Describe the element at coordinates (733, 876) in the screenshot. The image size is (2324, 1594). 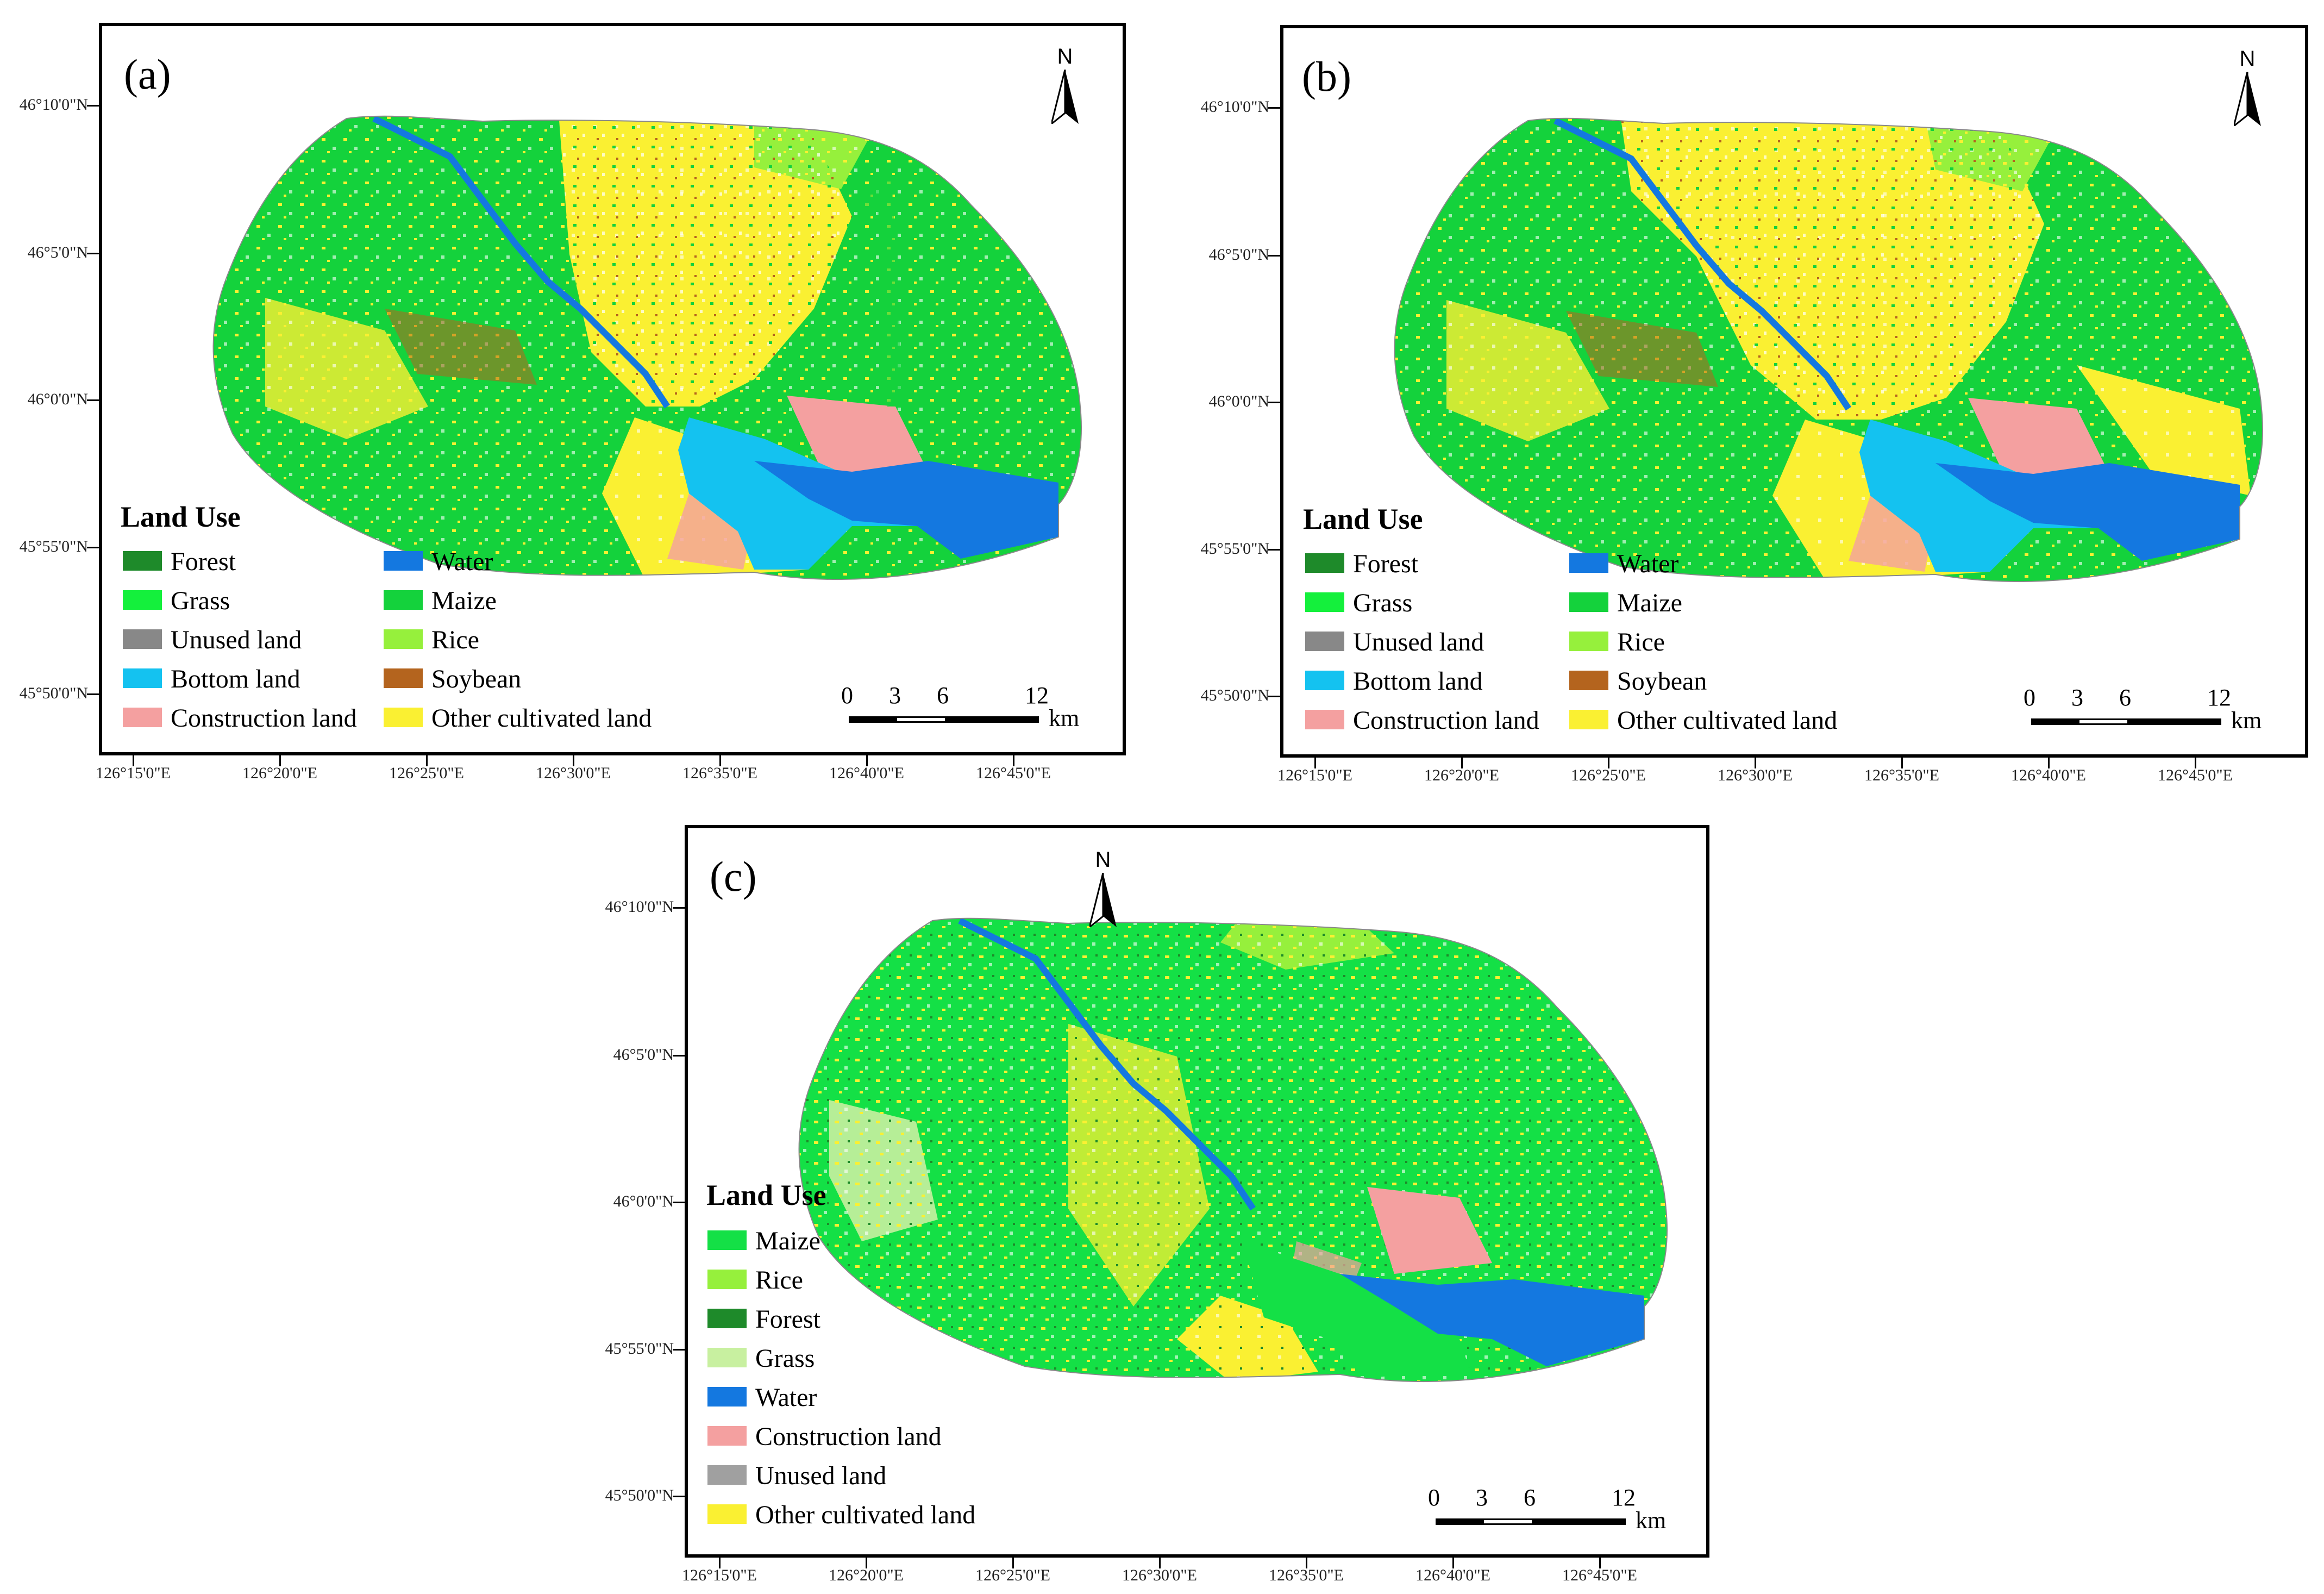
I see `panel-label: (c)` at that location.